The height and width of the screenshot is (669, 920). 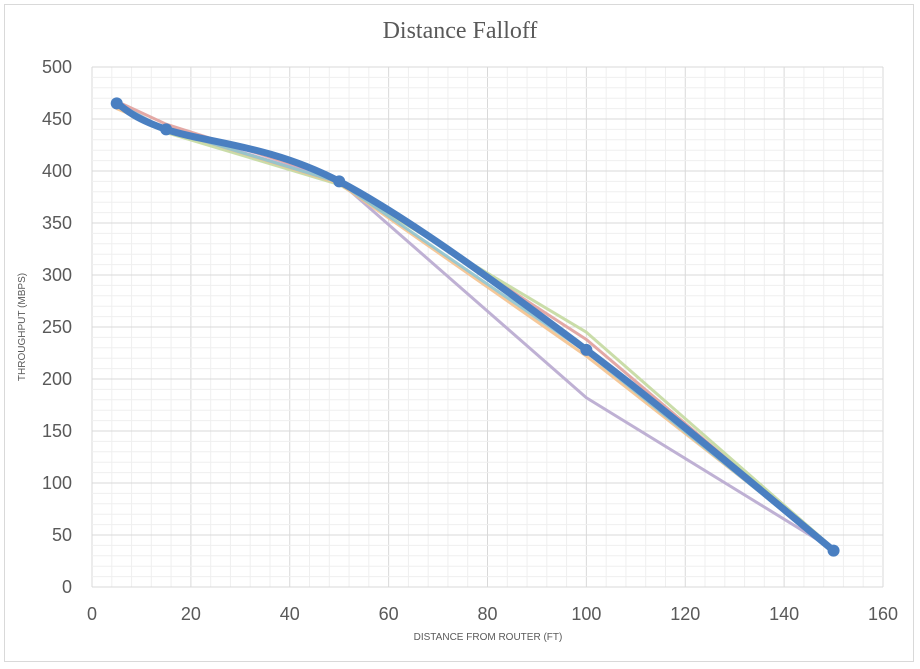 What do you see at coordinates (488, 637) in the screenshot?
I see `x-axis-label: DISTANCE FROM ROUTER (FT)` at bounding box center [488, 637].